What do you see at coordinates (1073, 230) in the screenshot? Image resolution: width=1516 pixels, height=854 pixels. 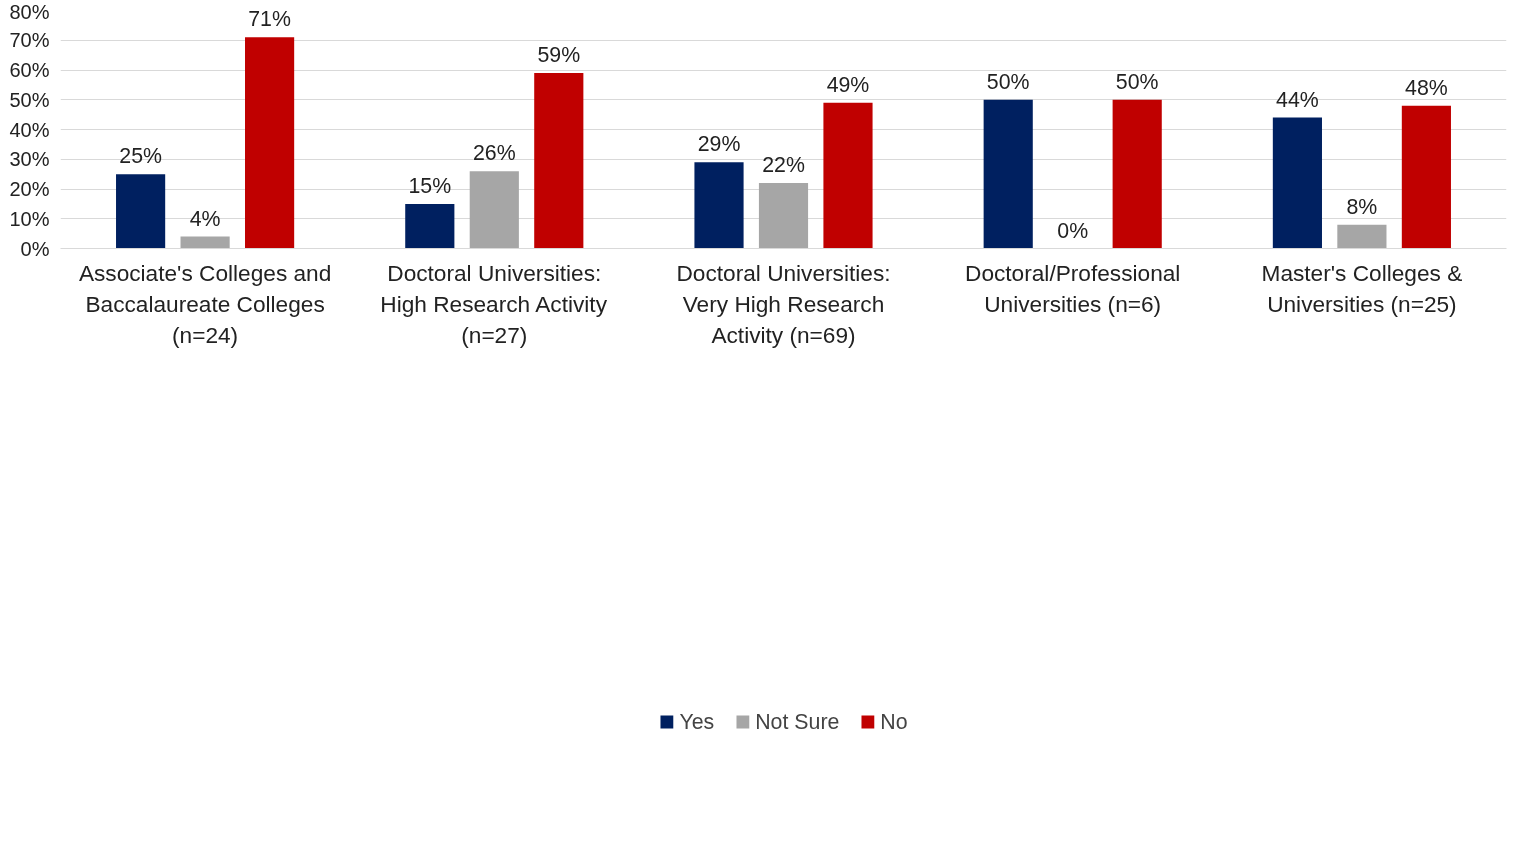 I see `data-label: 0%` at bounding box center [1073, 230].